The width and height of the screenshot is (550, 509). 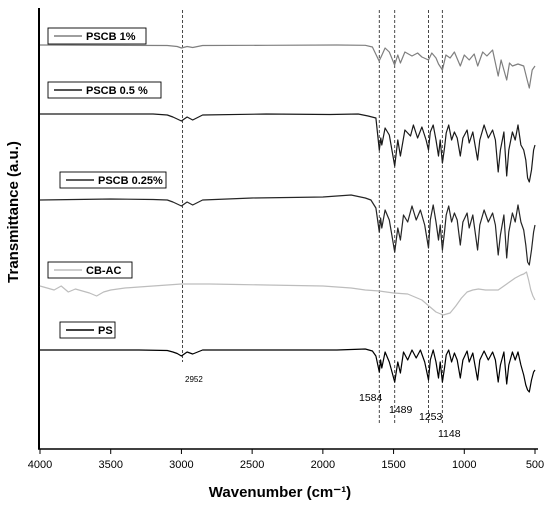 I want to click on legend-item-pscb-0-25-: PSCB 0.25%, so click(x=113, y=180).